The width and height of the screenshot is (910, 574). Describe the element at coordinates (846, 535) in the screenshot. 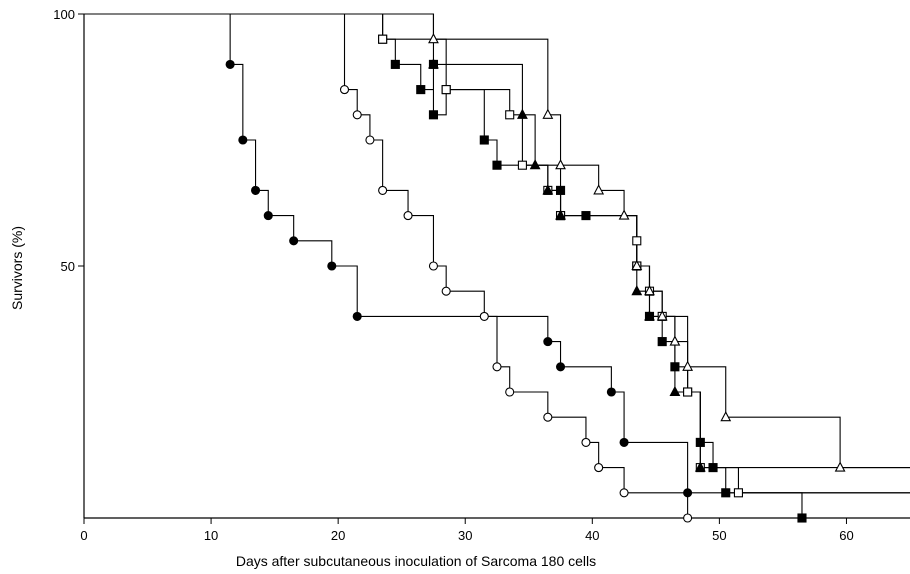

I see `x-tick-label-6: 60` at that location.